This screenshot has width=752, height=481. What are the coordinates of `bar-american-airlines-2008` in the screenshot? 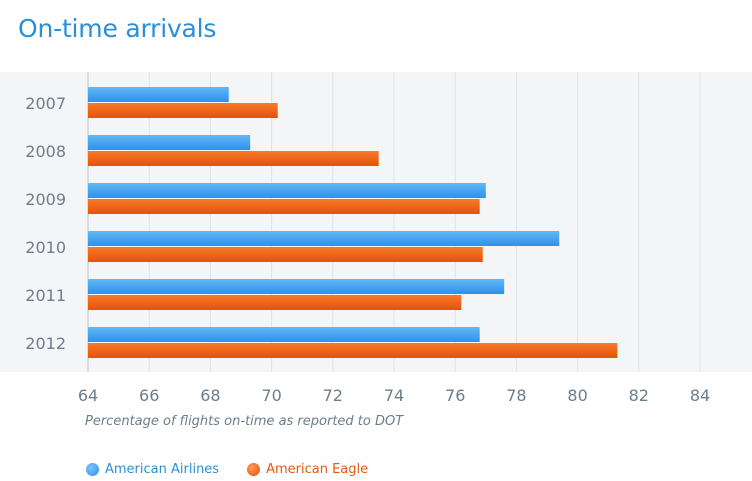 It's located at (169, 142).